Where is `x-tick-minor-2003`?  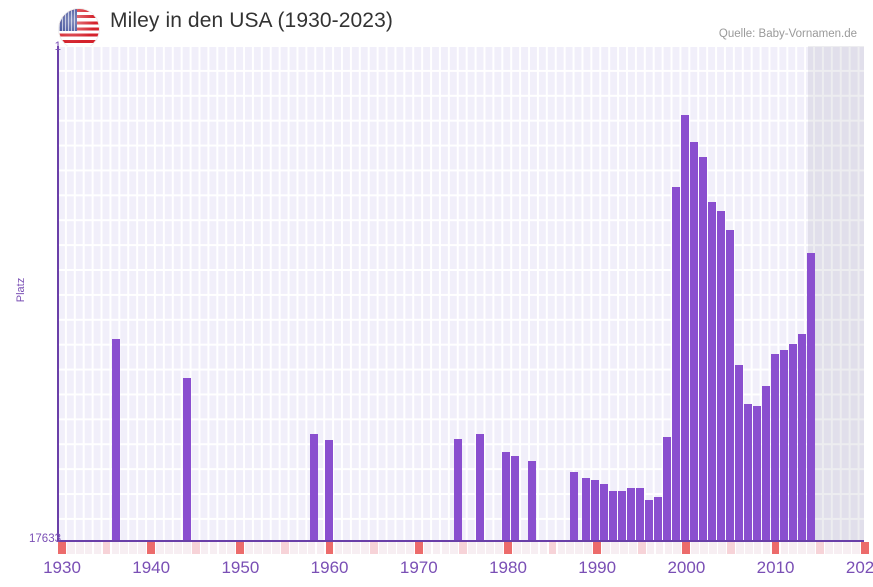 x-tick-minor-2003 is located at coordinates (713, 548).